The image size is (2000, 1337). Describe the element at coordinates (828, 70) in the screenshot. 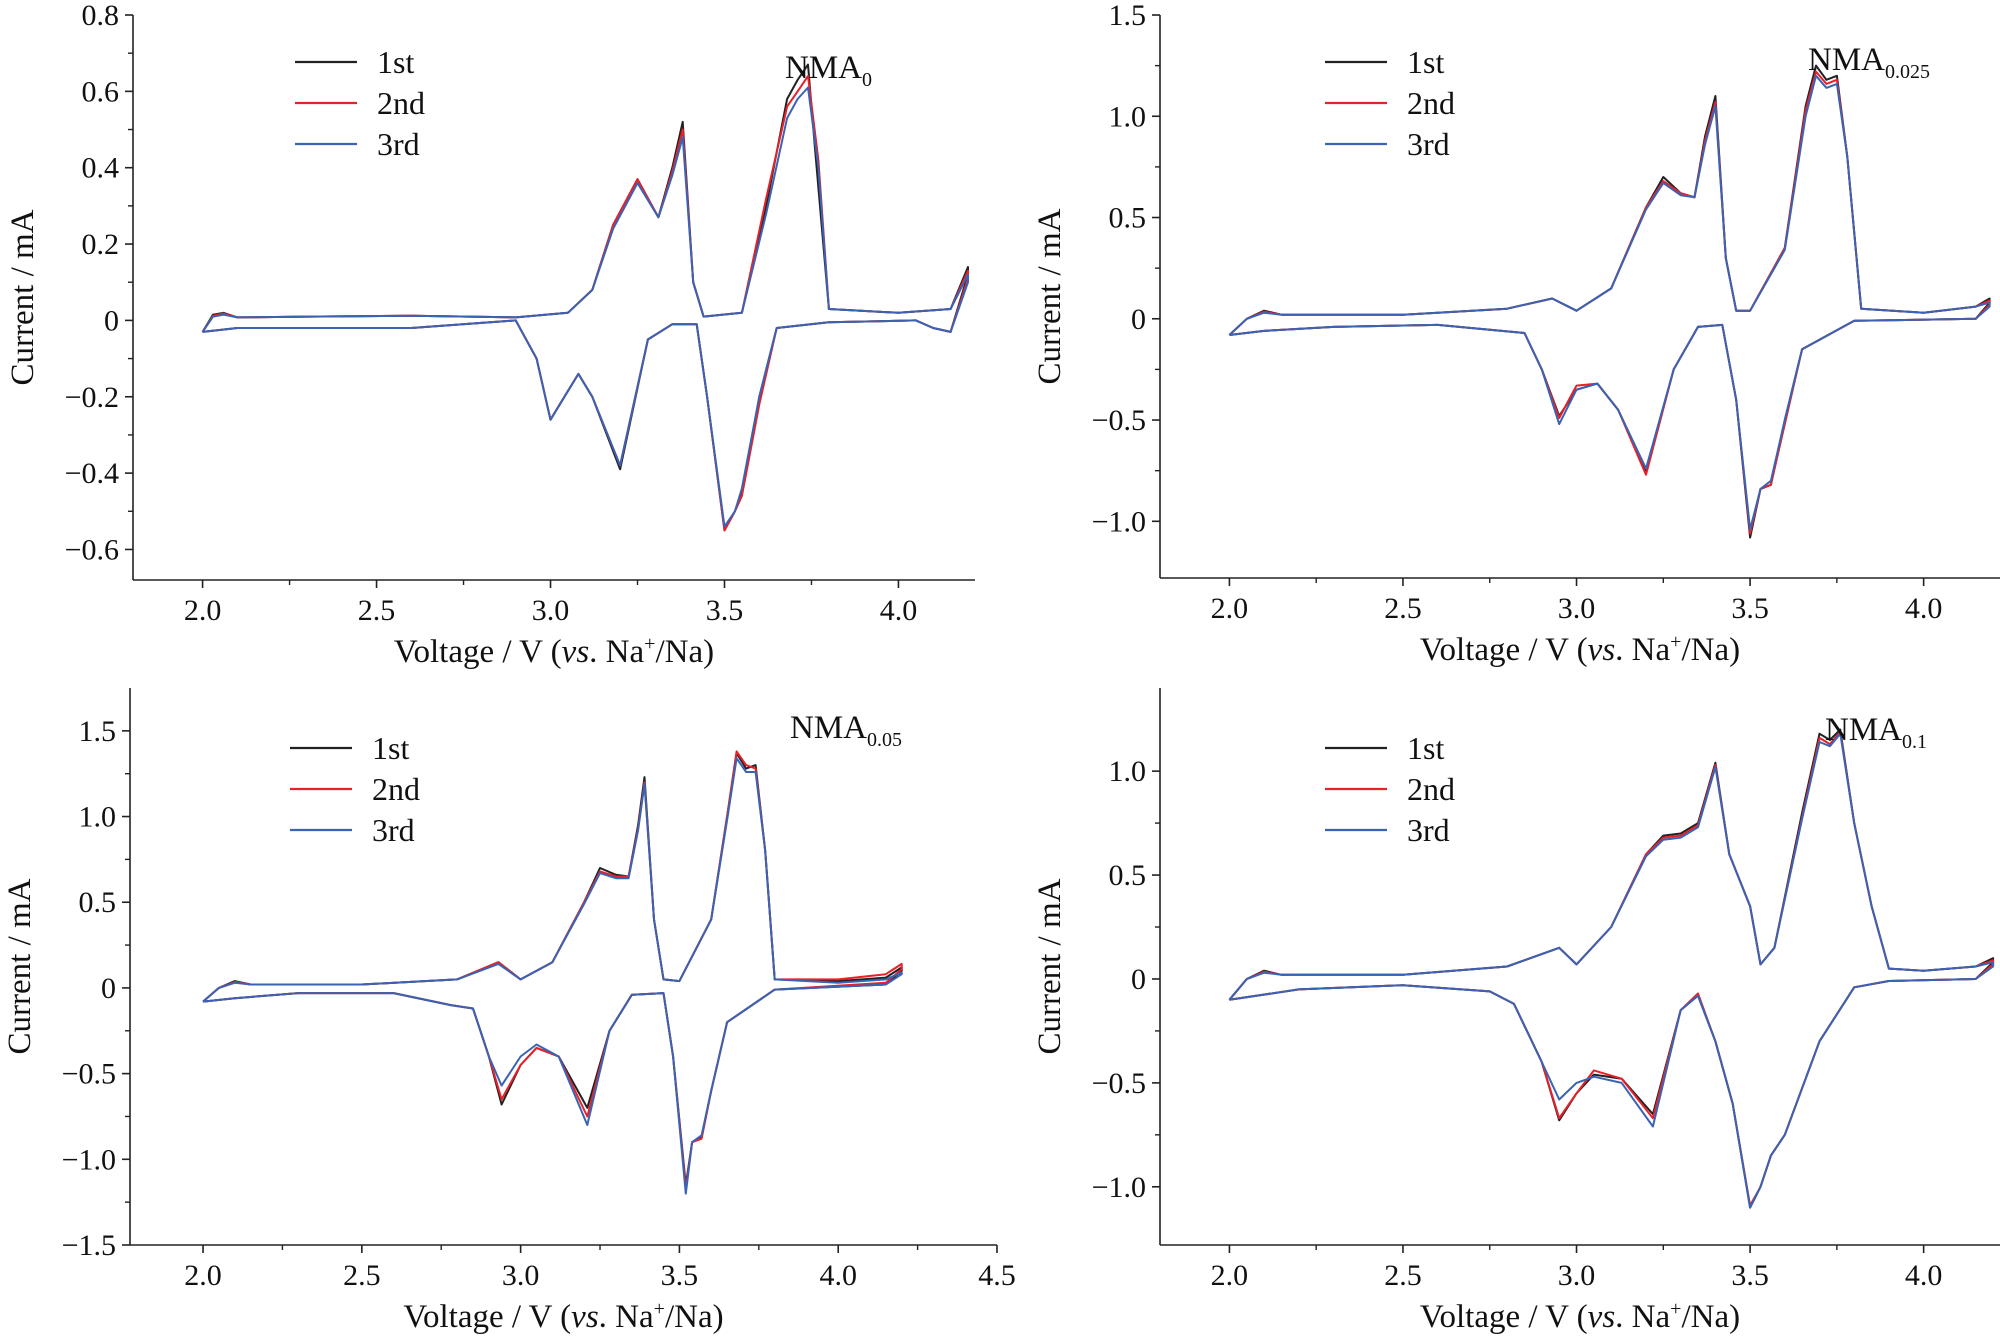

I see `panel-label: NMA0` at that location.